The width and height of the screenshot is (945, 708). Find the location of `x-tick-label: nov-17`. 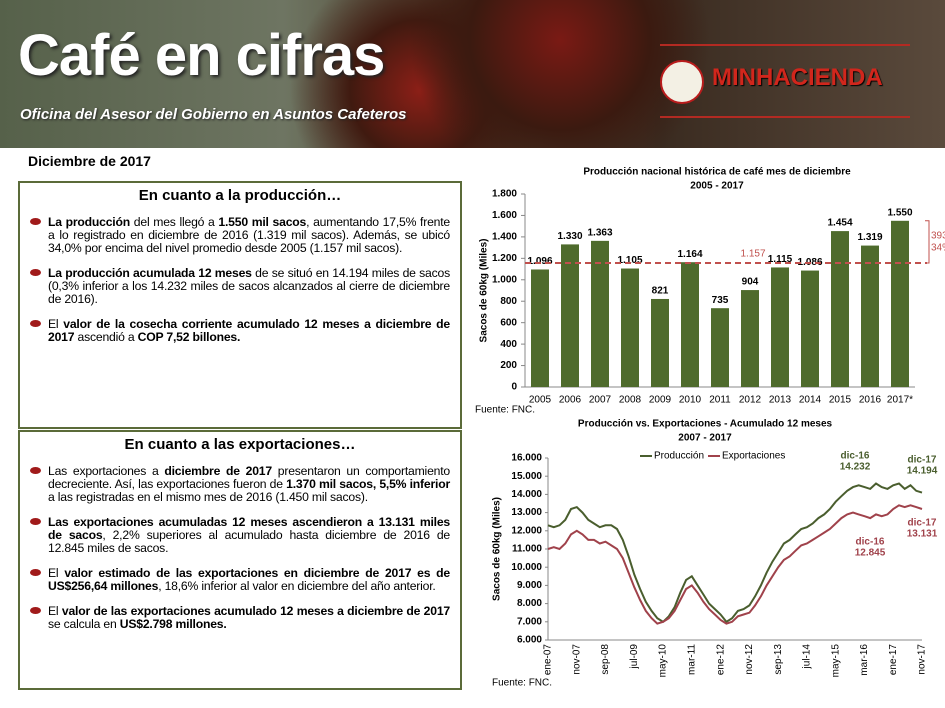

x-tick-label: nov-17 is located at coordinates (922, 659).